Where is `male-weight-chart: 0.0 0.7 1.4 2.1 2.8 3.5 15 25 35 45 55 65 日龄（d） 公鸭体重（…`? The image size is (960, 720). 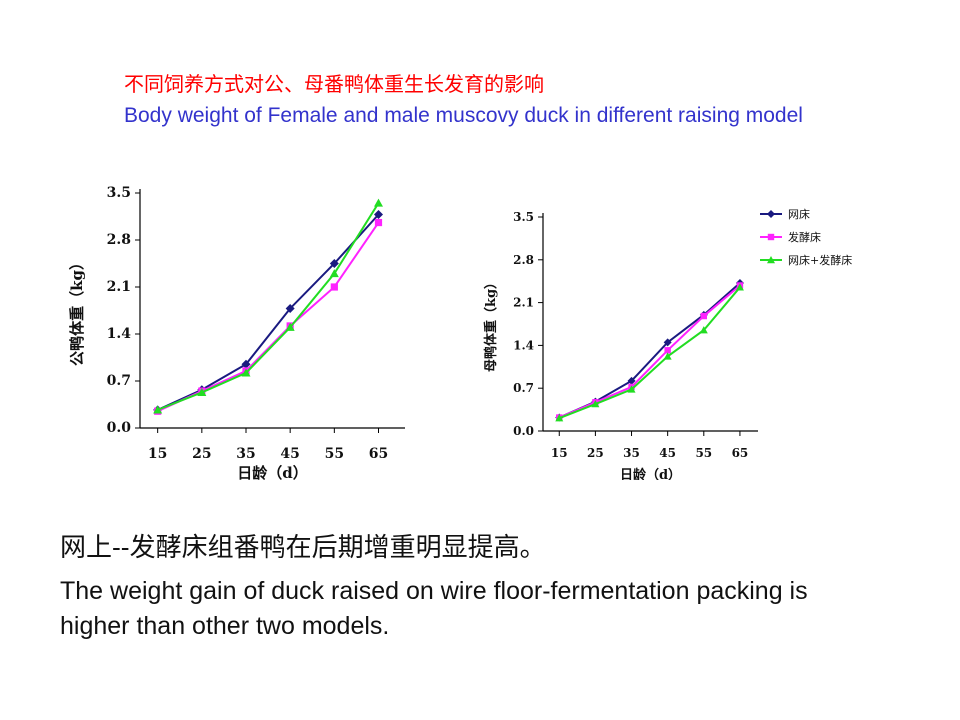 male-weight-chart: 0.0 0.7 1.4 2.1 2.8 3.5 15 25 35 45 55 65 日龄（d） 公鸭体重（… is located at coordinates (236, 332).